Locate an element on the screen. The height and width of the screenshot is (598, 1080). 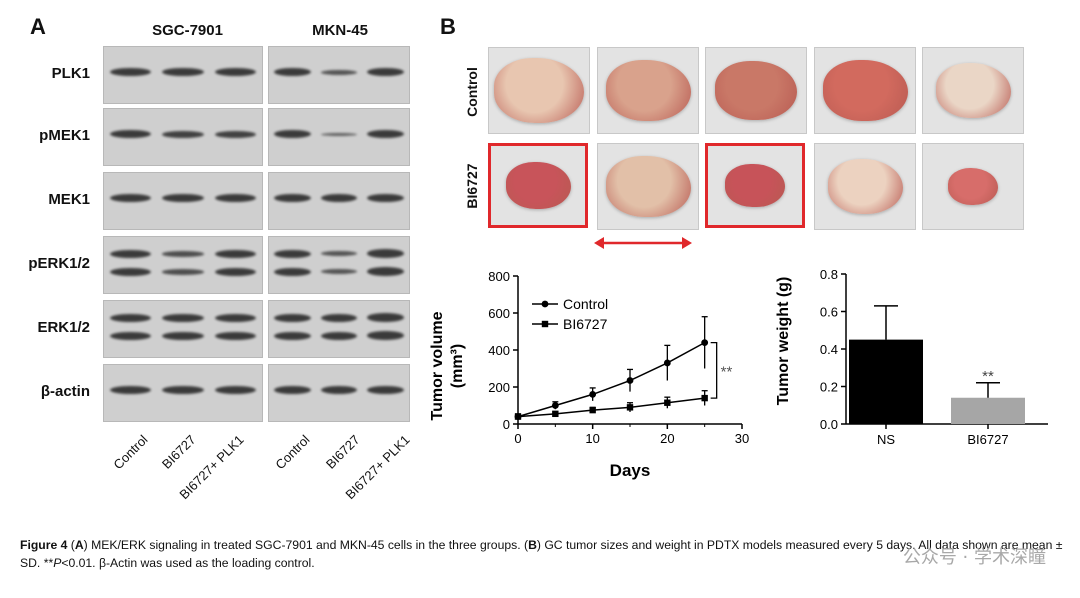
caption-text: A is located at coordinates (79, 545).